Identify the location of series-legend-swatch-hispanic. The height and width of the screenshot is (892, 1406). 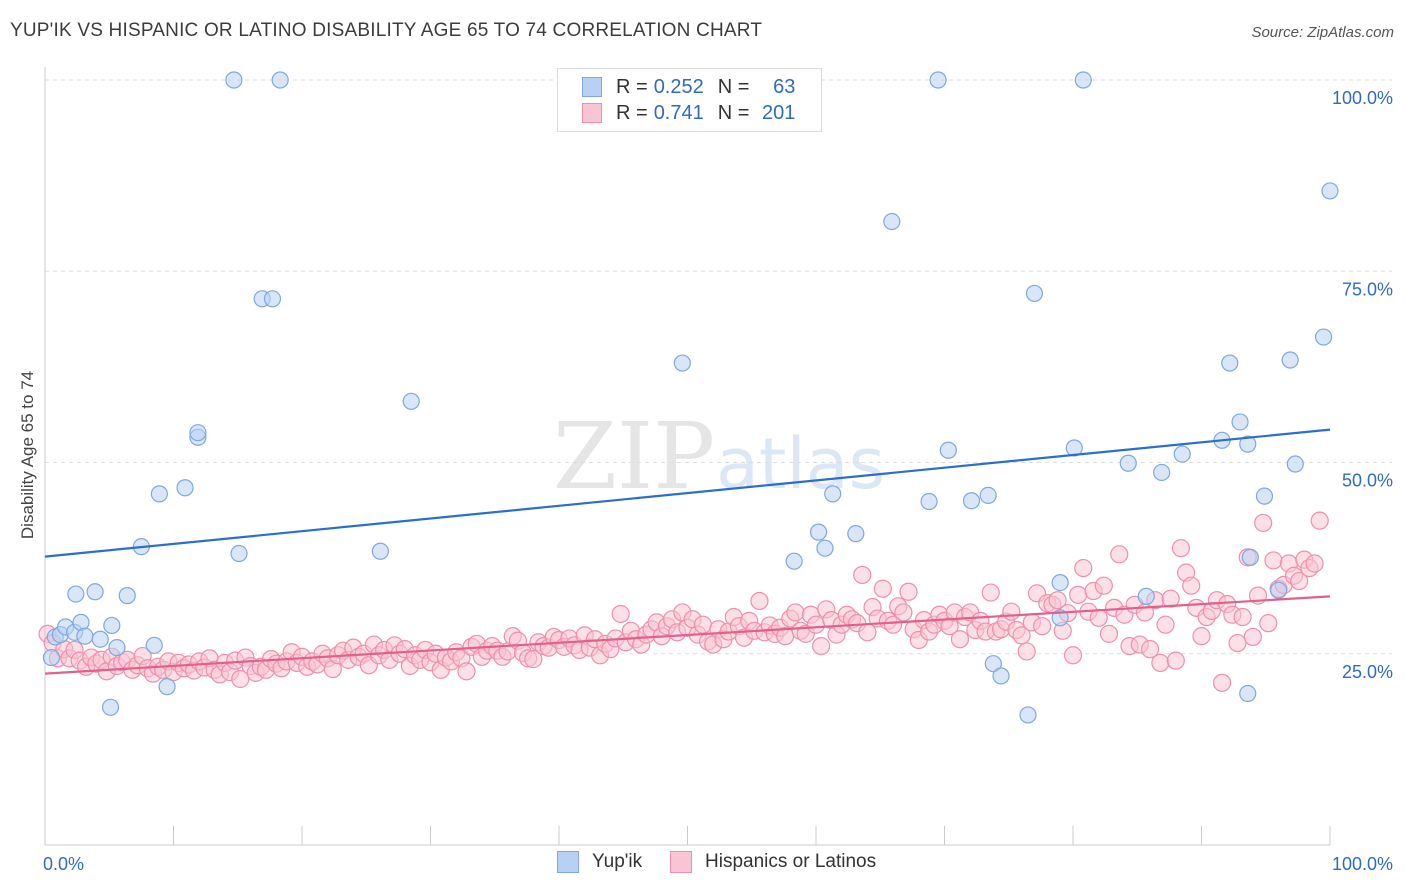
(681, 862).